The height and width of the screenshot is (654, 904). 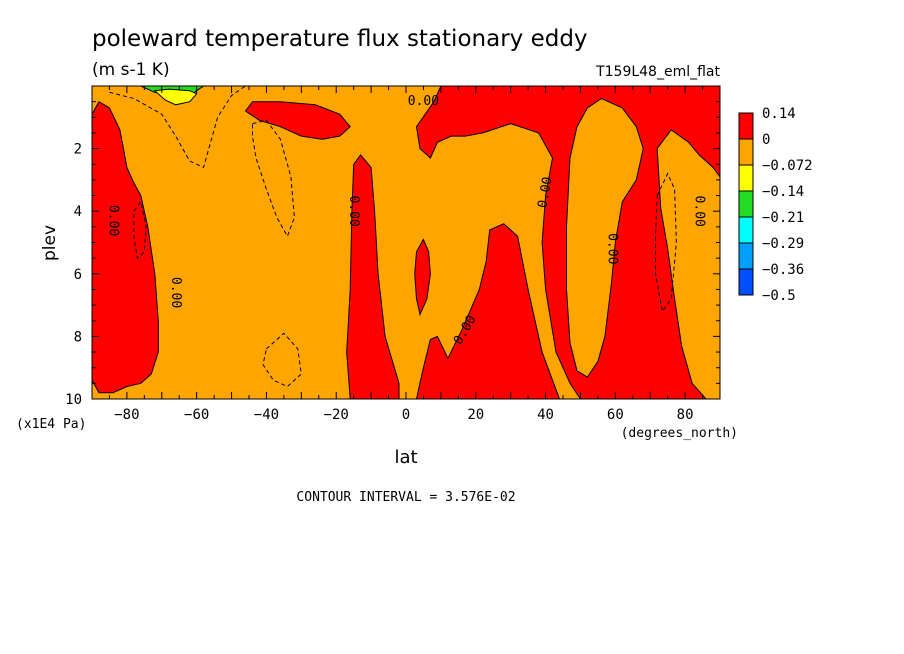 What do you see at coordinates (273, 178) in the screenshot?
I see `dashed-contour-midlat-south` at bounding box center [273, 178].